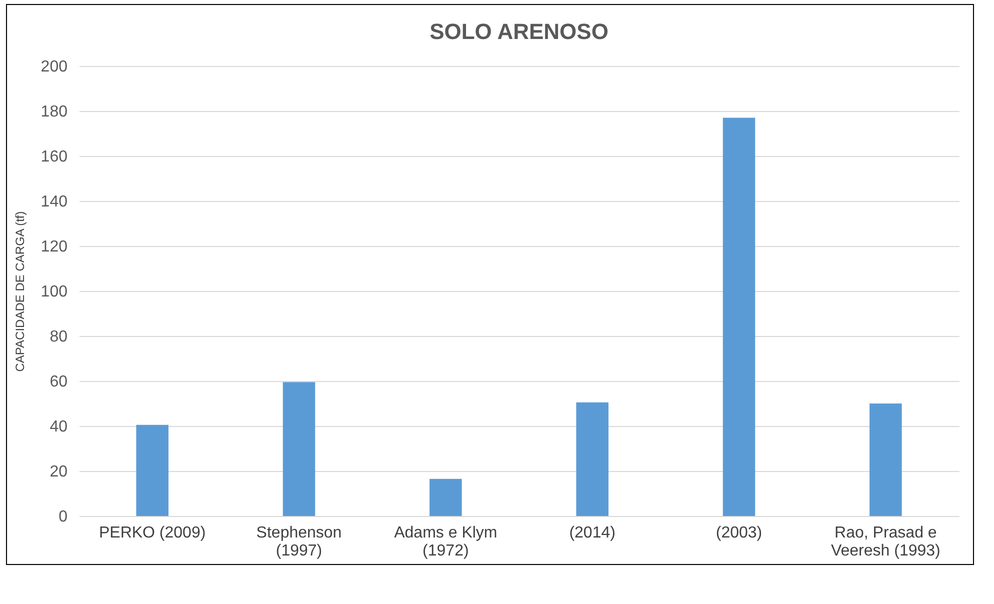 Image resolution: width=994 pixels, height=604 pixels. Describe the element at coordinates (59, 382) in the screenshot. I see `y-tick-label: 60` at that location.